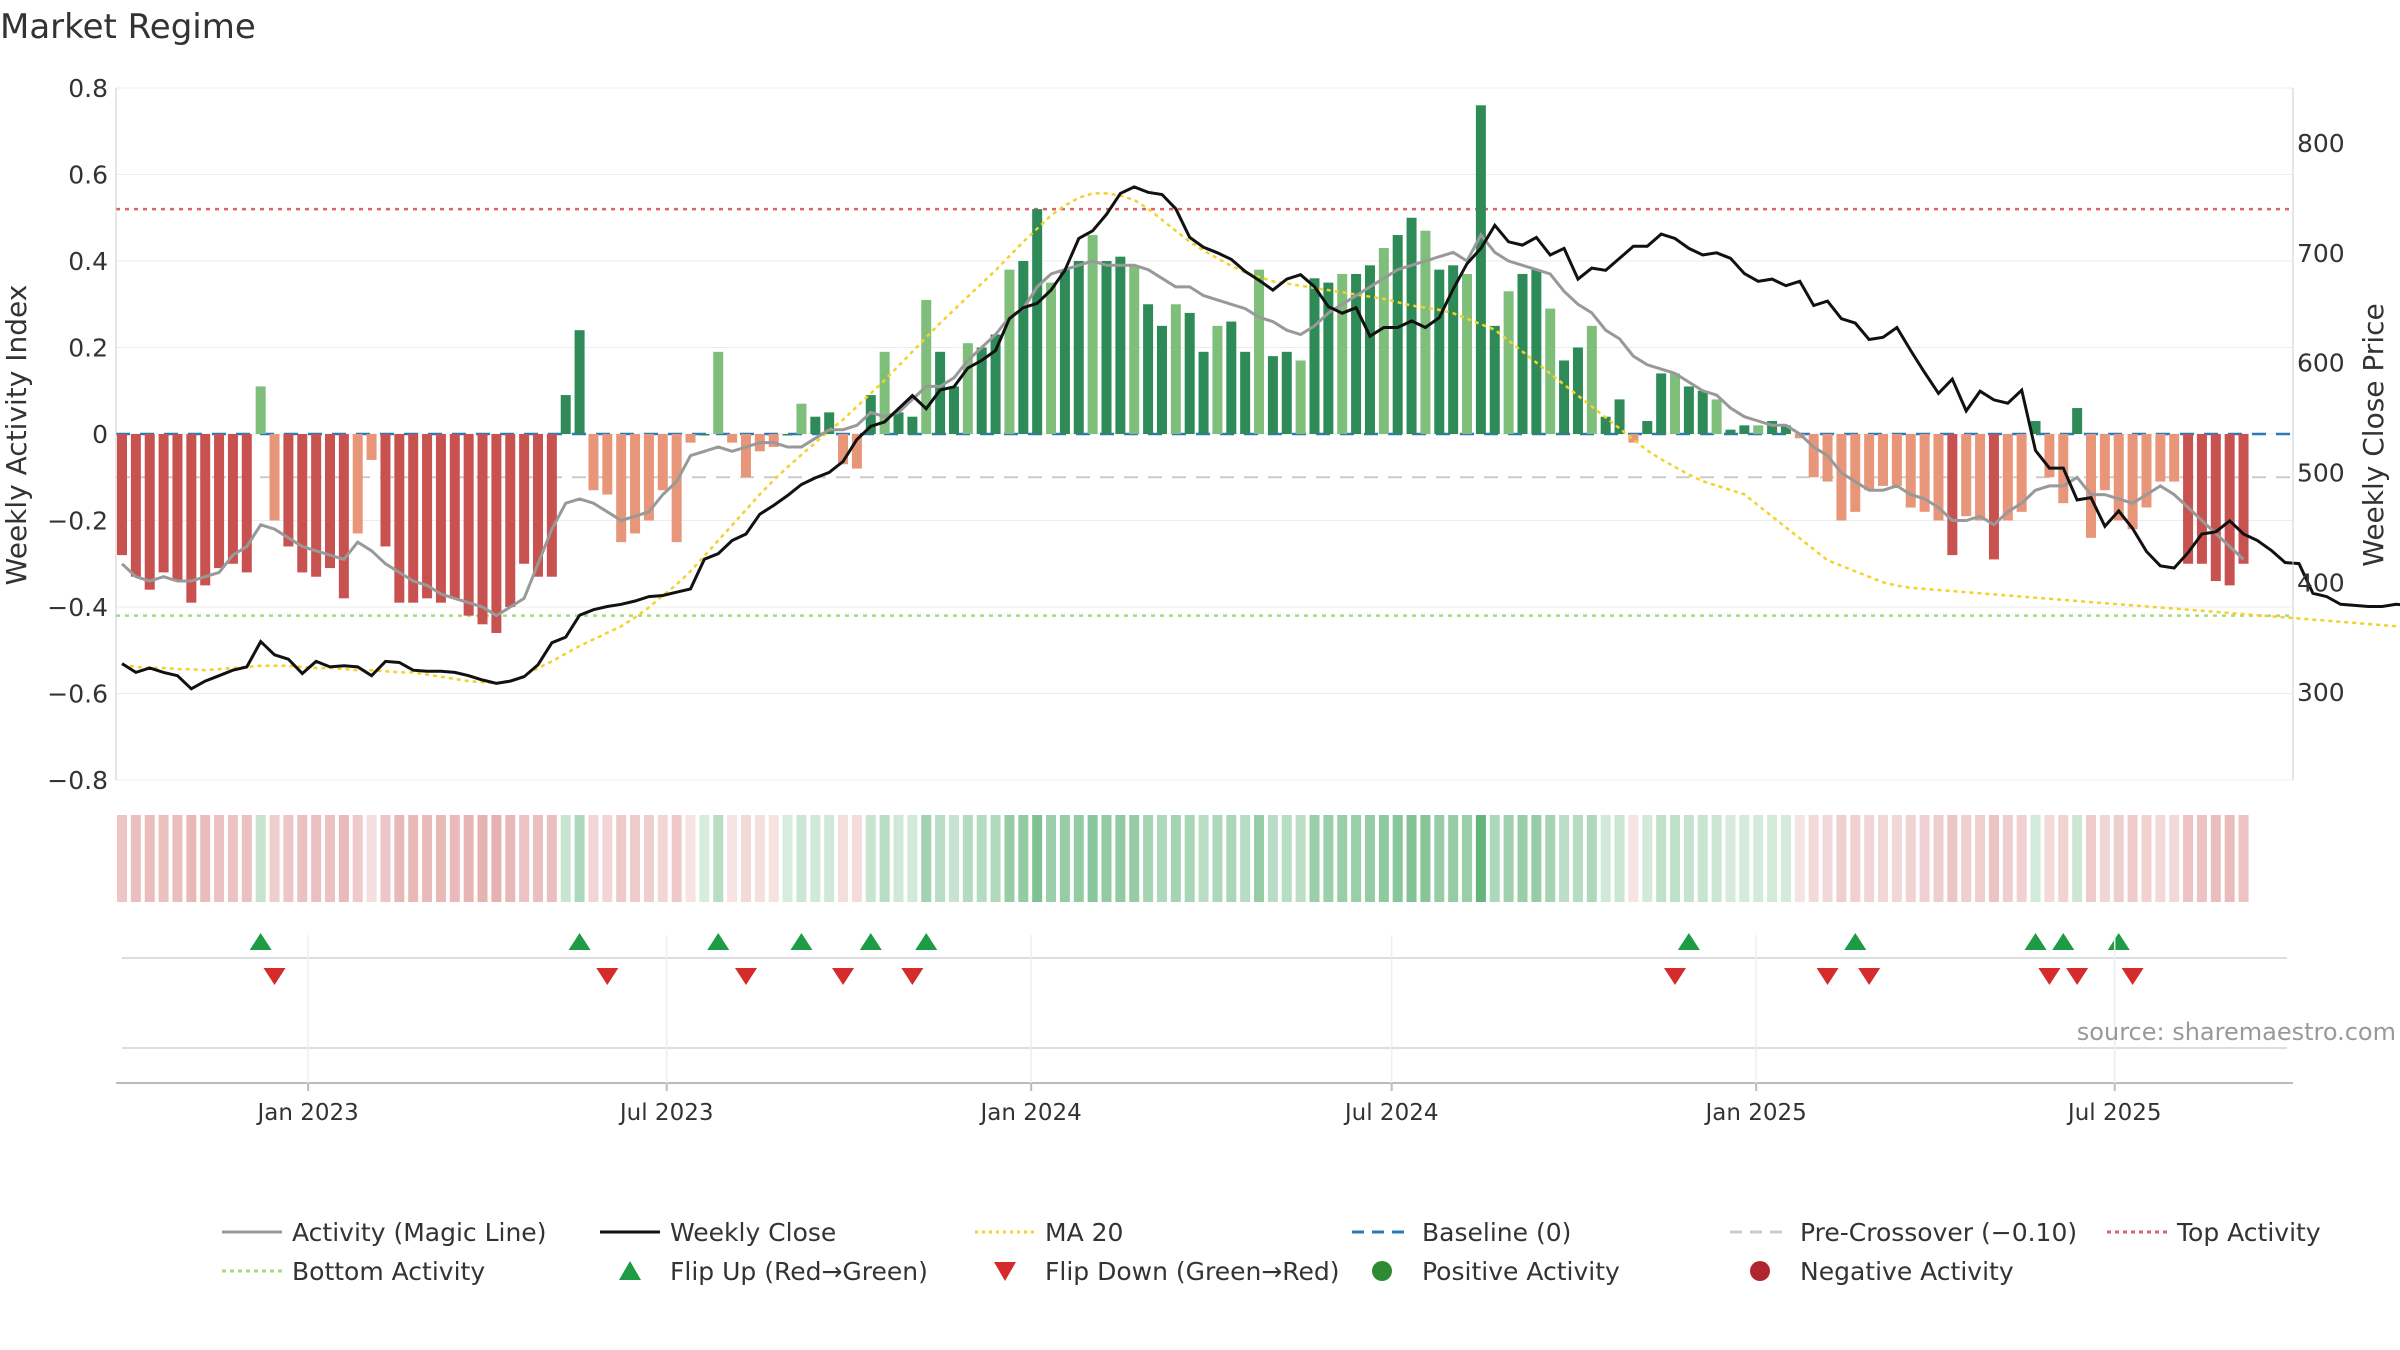  Describe the element at coordinates (1496, 1271) in the screenshot. I see `legend-item: Positive Activity` at that location.